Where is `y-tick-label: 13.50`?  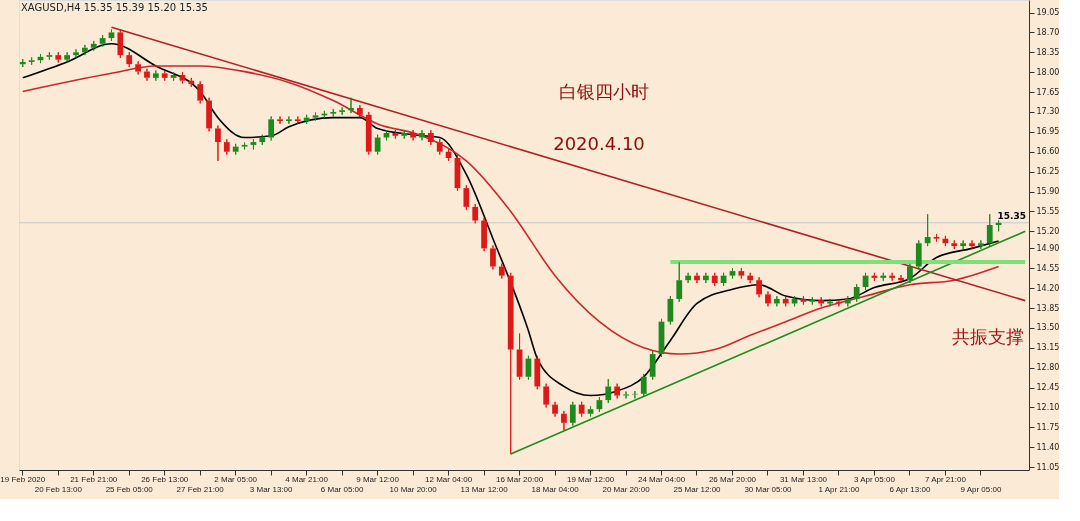 y-tick-label: 13.50 is located at coordinates (1048, 328).